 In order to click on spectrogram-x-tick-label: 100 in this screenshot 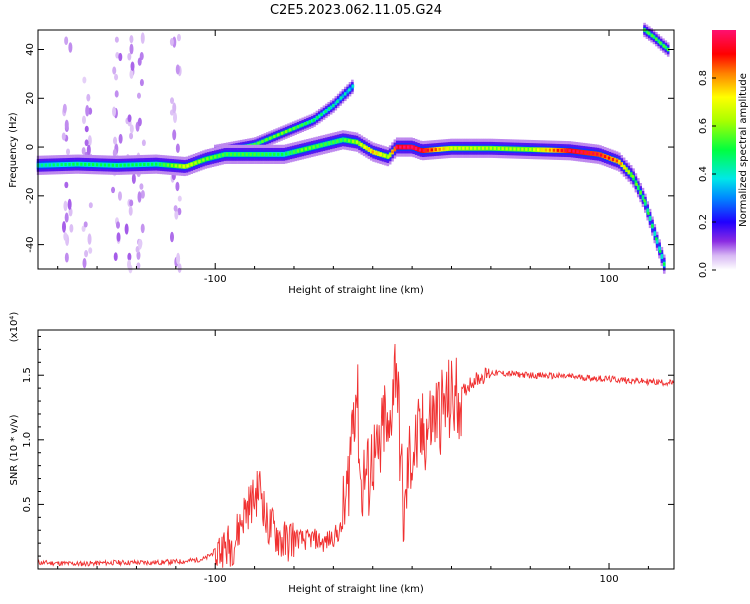, I will do `click(608, 279)`.